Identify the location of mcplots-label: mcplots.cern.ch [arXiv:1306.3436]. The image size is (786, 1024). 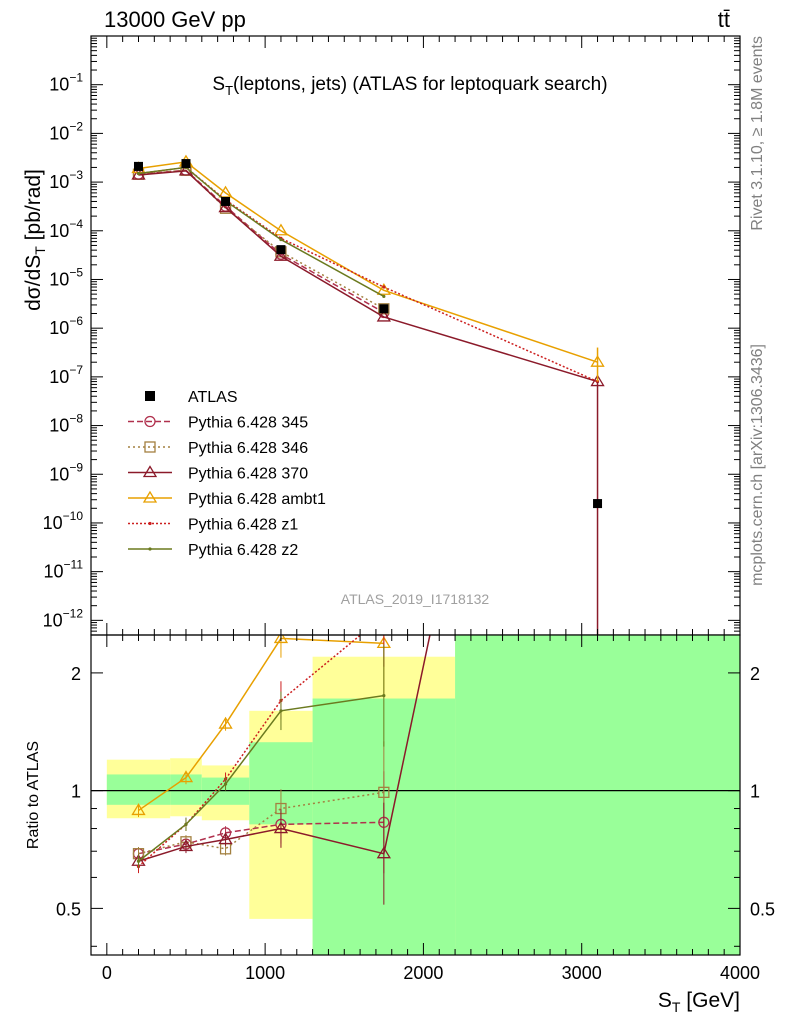
(757, 465).